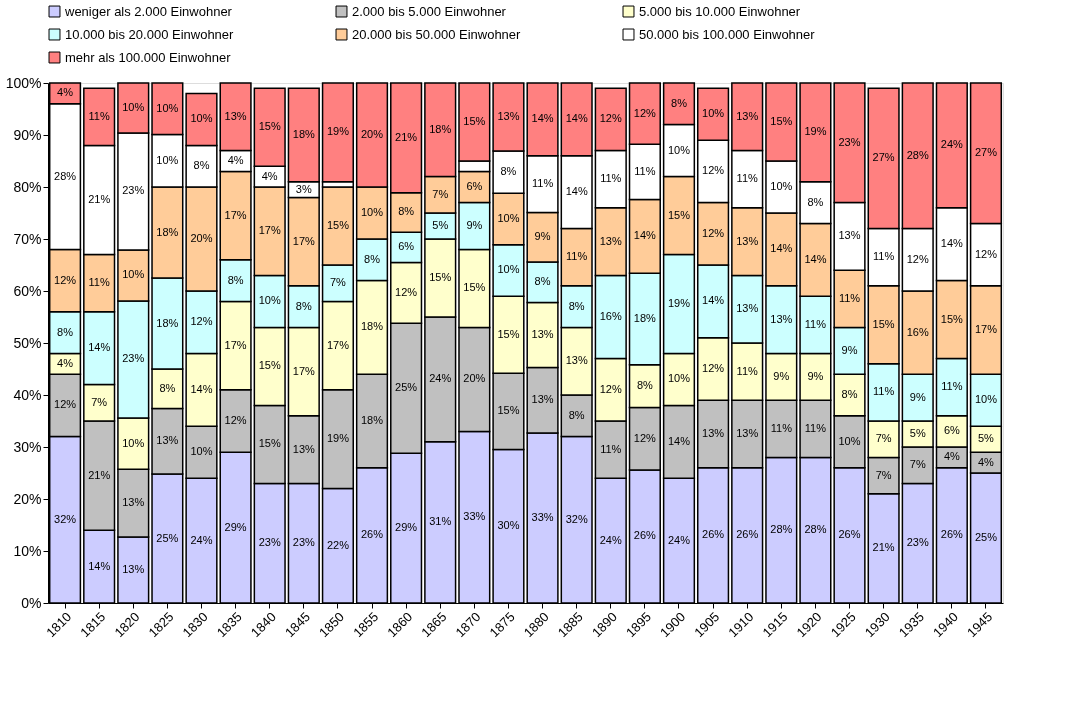 The height and width of the screenshot is (724, 1068). What do you see at coordinates (27, 446) in the screenshot?
I see `y-tick-label: 30%` at bounding box center [27, 446].